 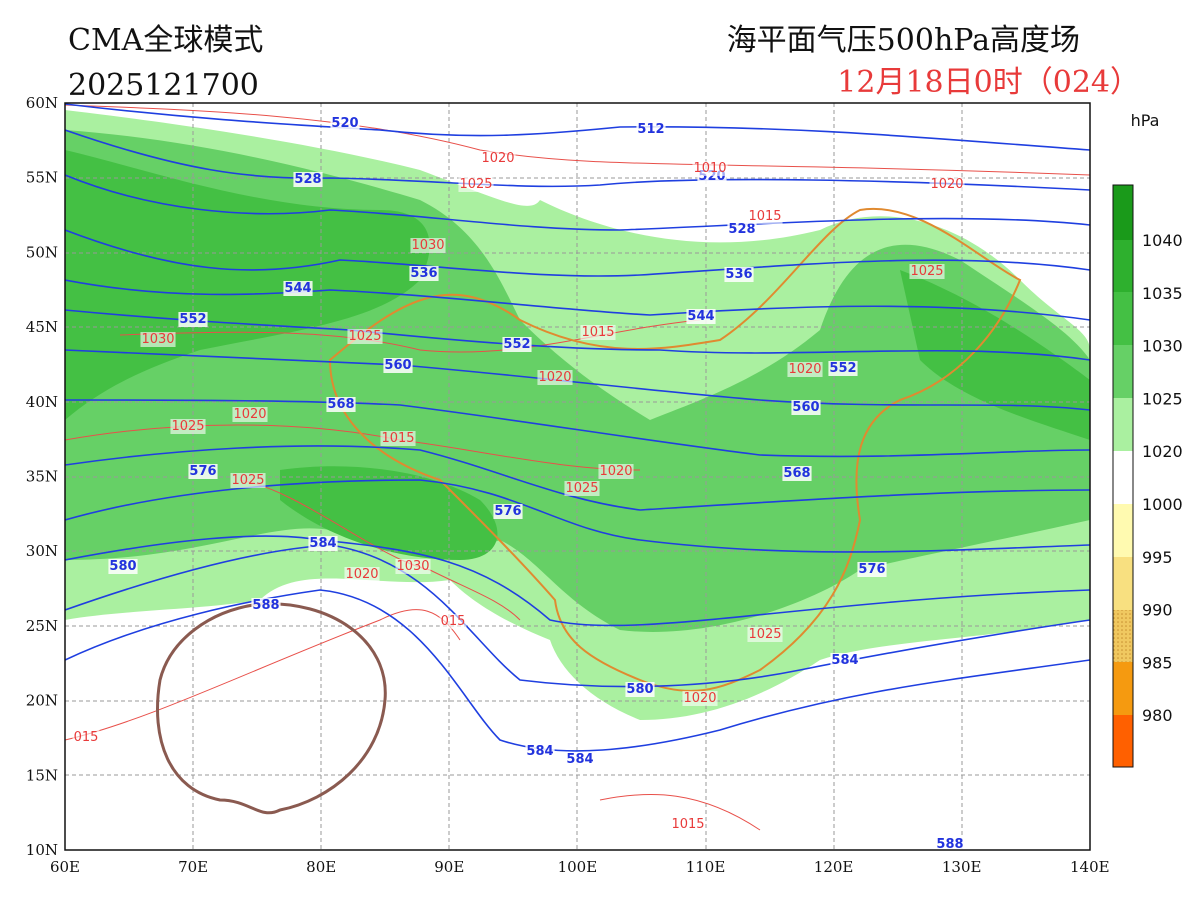 I want to click on height-label: 576, so click(x=202, y=471).